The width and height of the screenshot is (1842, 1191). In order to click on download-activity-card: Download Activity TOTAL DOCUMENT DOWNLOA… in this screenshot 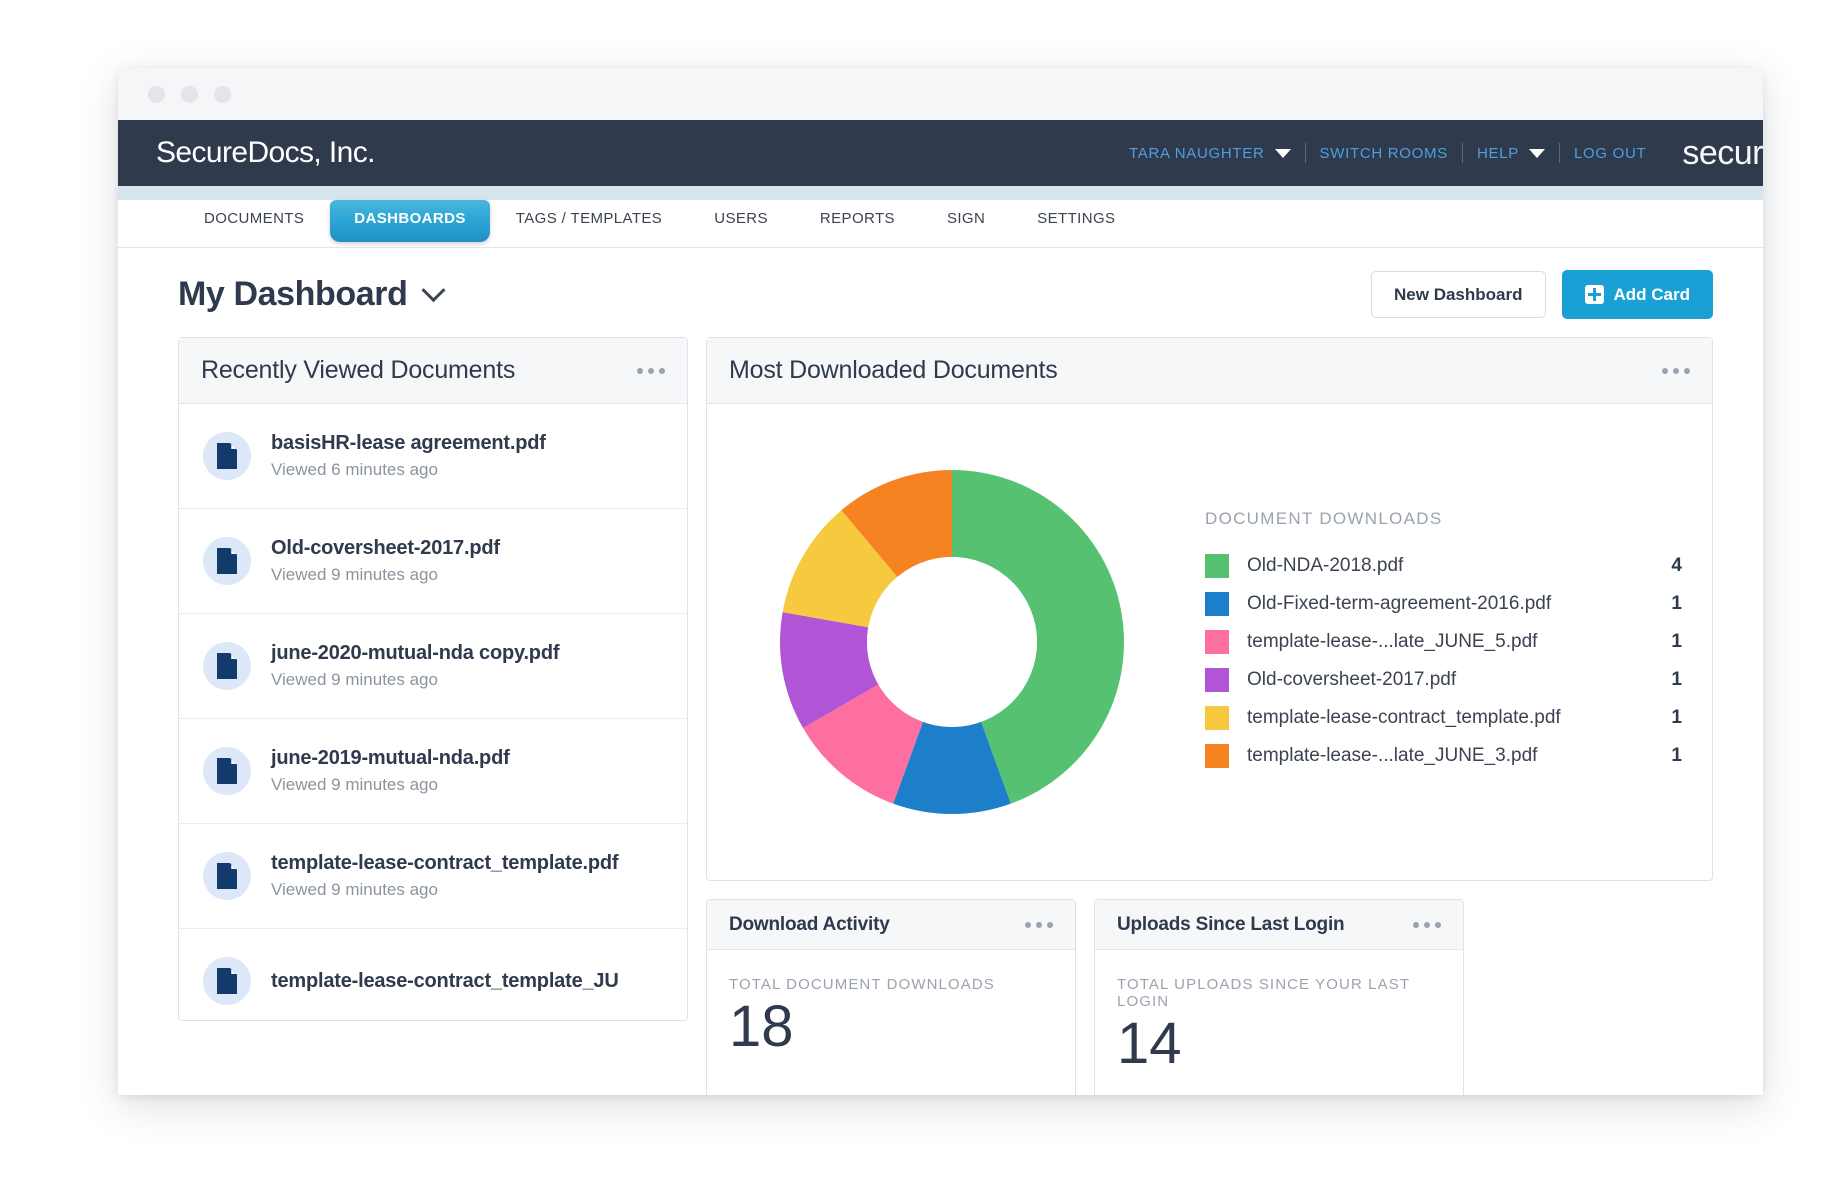, I will do `click(891, 997)`.